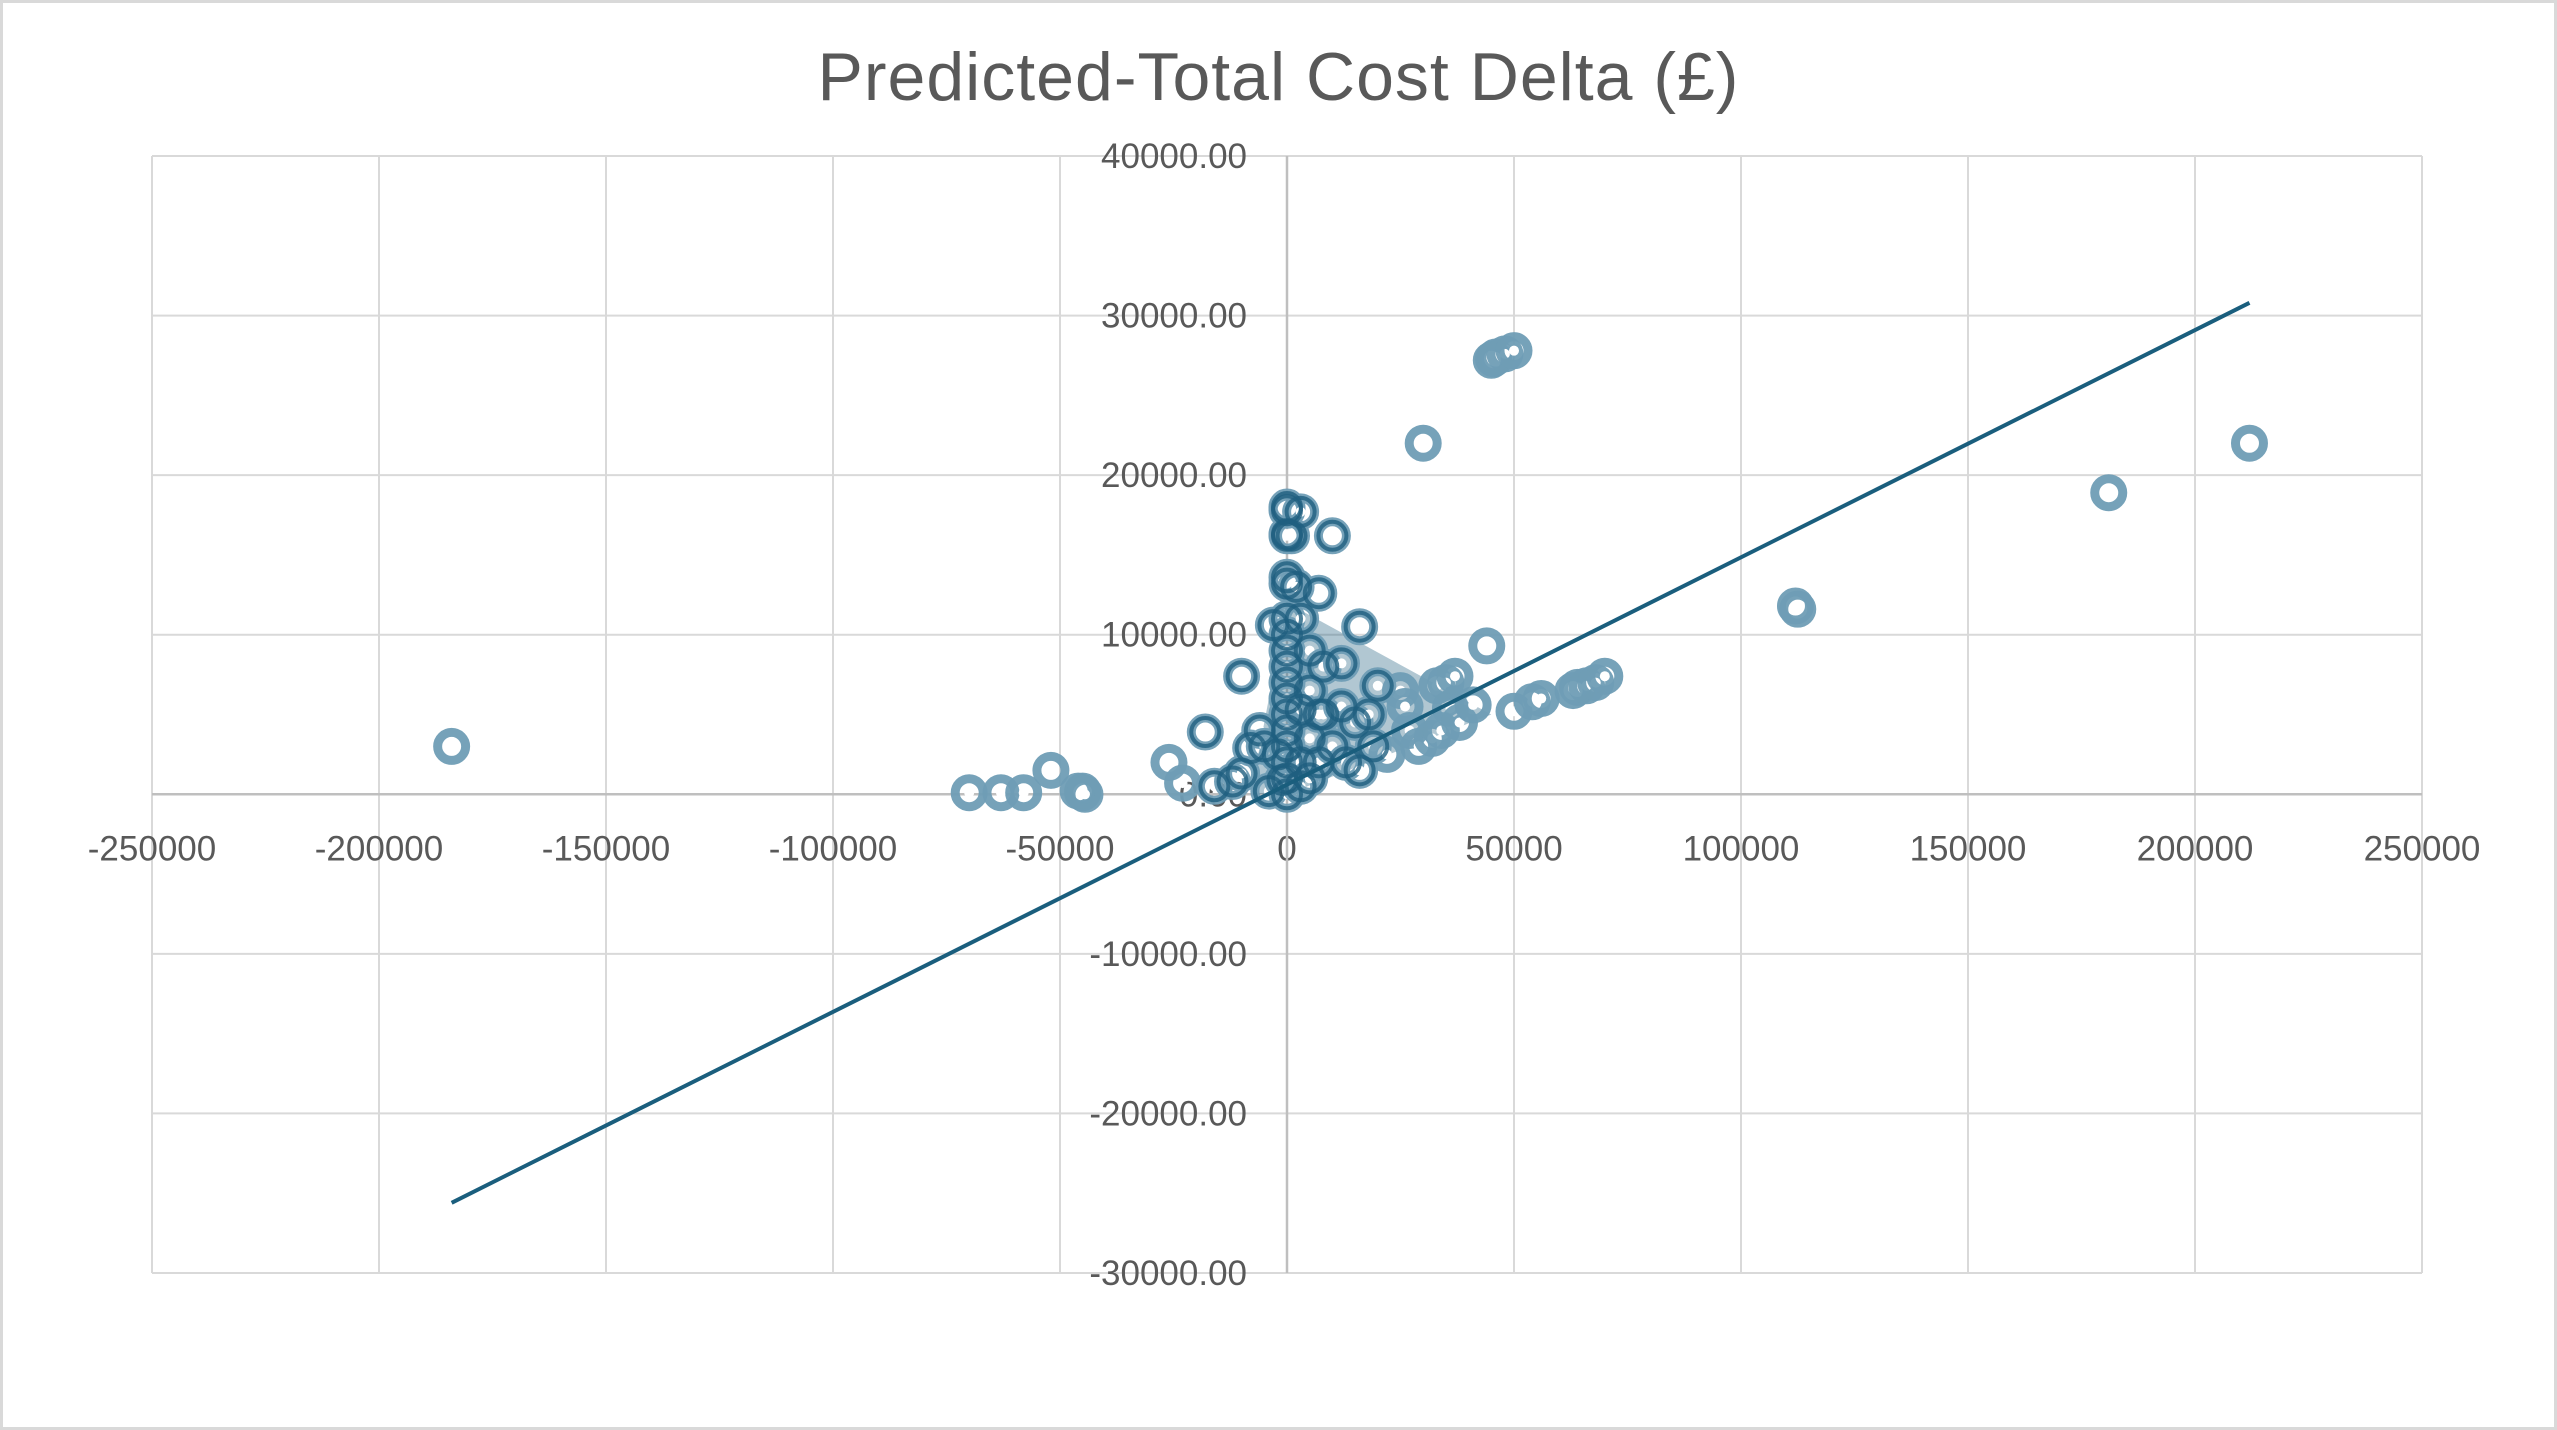 The height and width of the screenshot is (1430, 2557). Describe the element at coordinates (833, 848) in the screenshot. I see `x-tick-label: -100000` at that location.